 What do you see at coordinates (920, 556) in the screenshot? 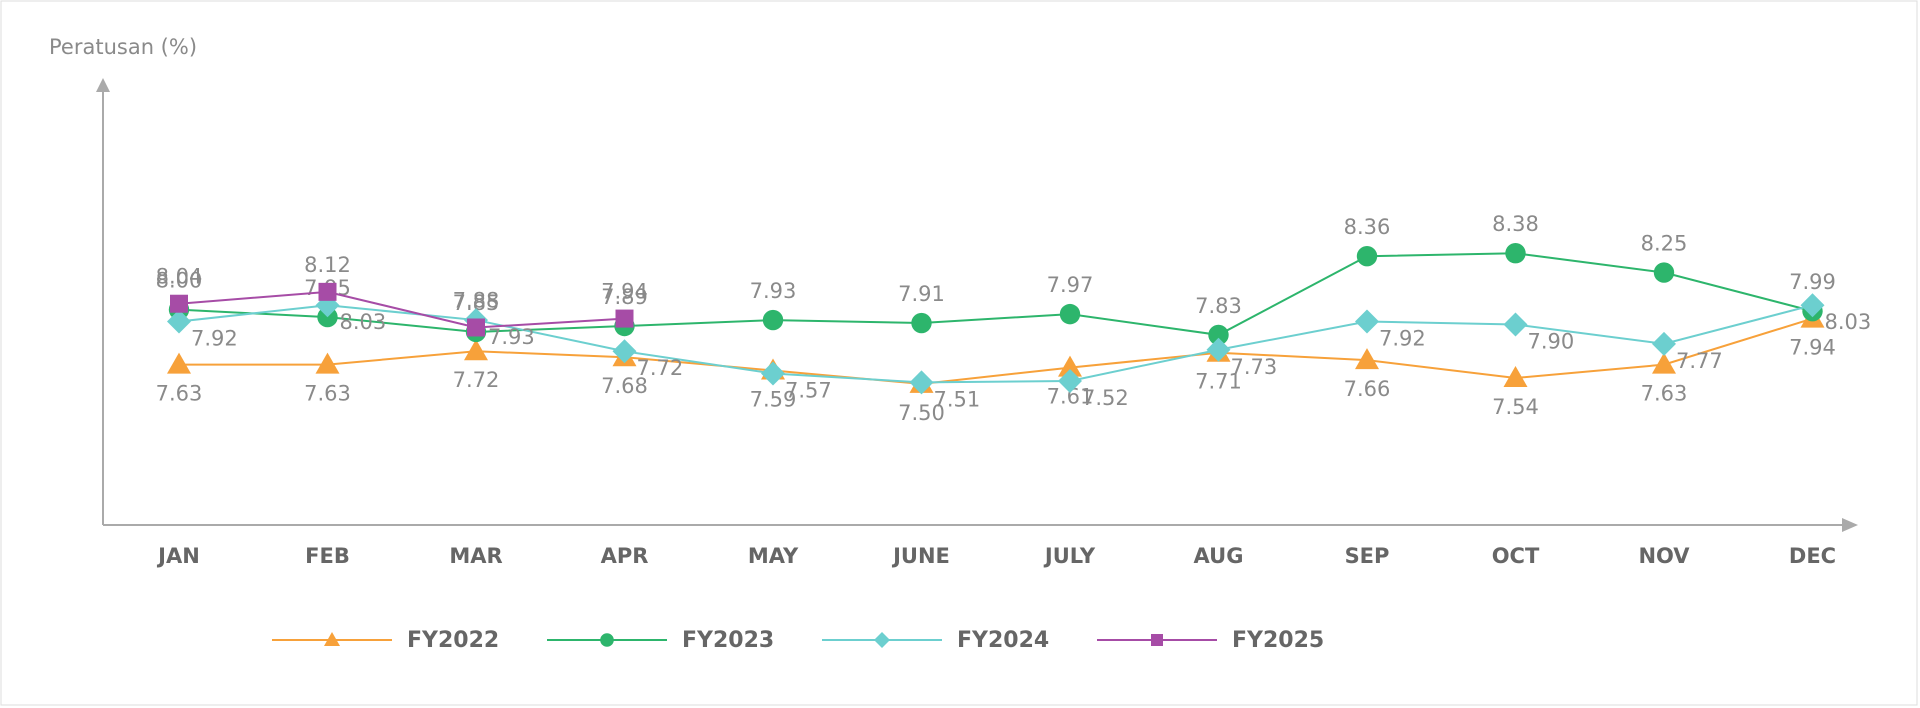
I see `x-tick-label: JUNE` at bounding box center [920, 556].